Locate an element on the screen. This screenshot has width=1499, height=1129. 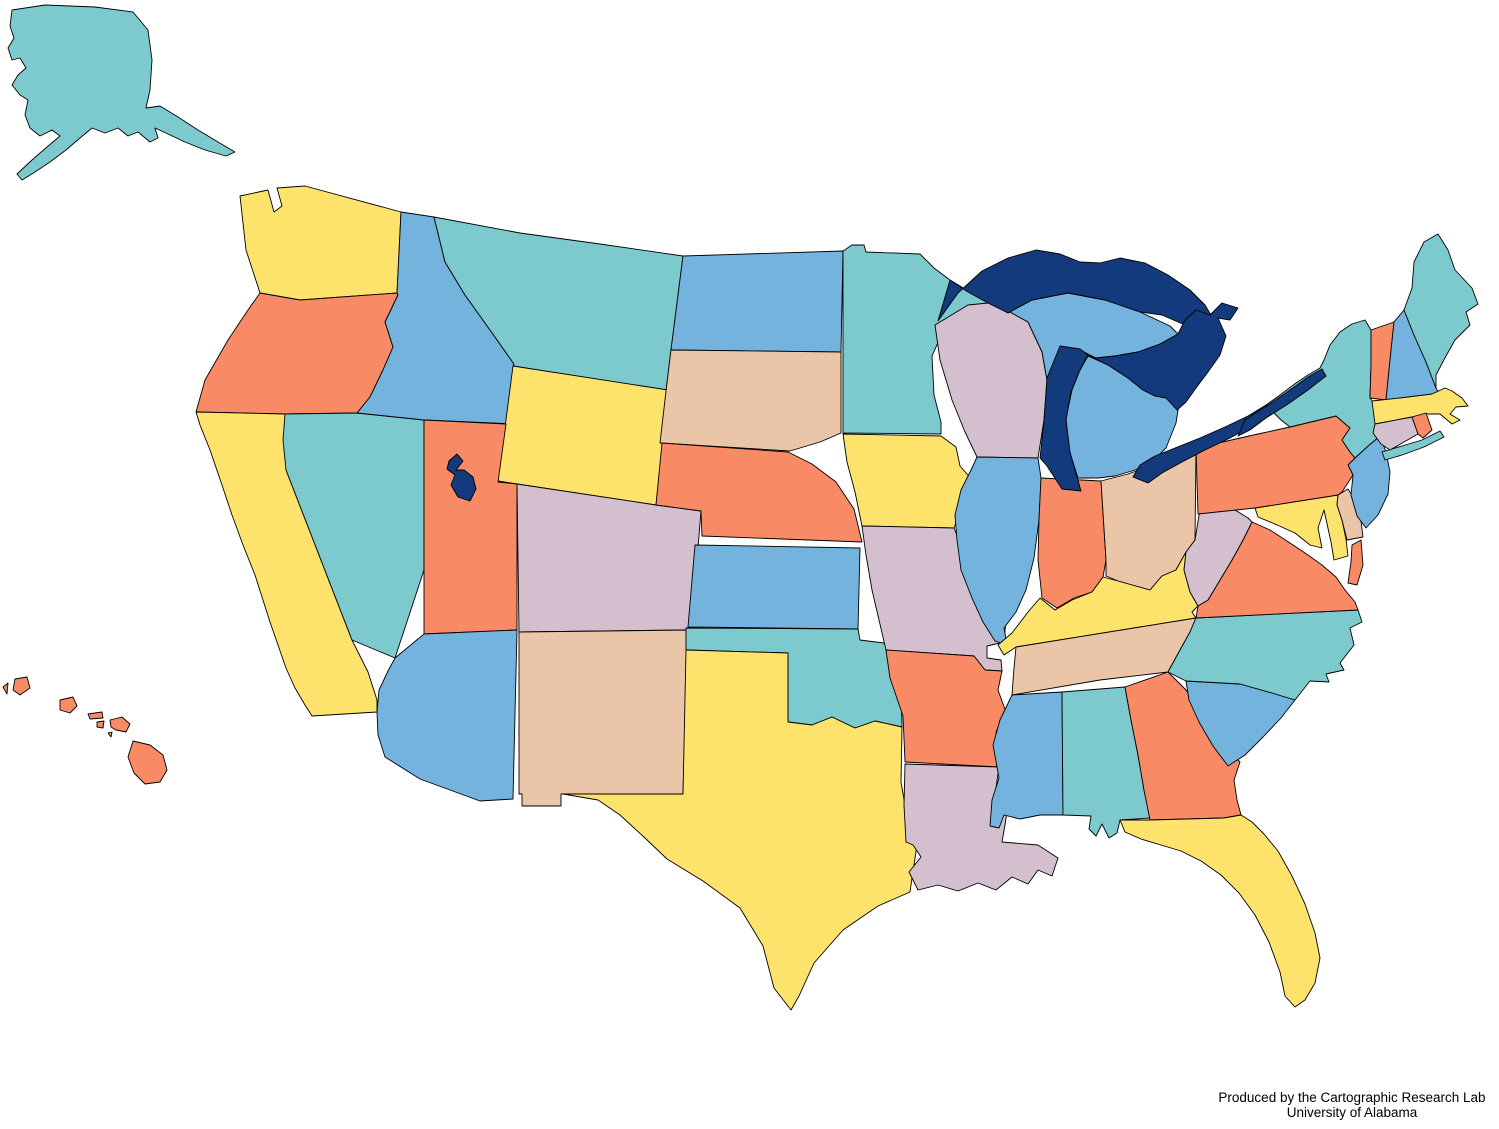
state-alaska is located at coordinates (121, 92).